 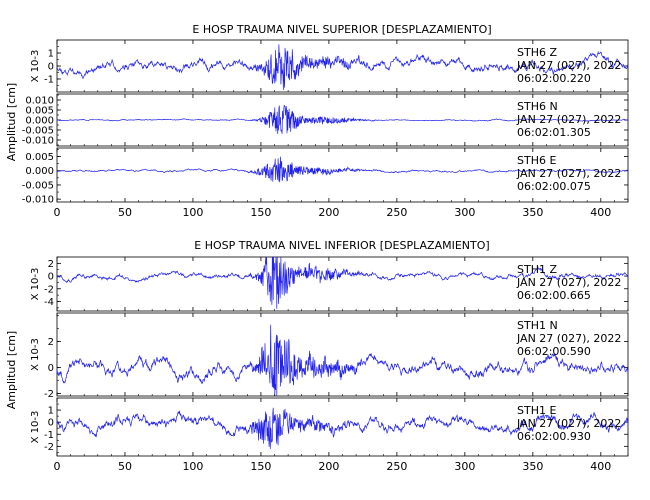 What do you see at coordinates (554, 78) in the screenshot?
I see `trace-time: 06:02:00.220` at bounding box center [554, 78].